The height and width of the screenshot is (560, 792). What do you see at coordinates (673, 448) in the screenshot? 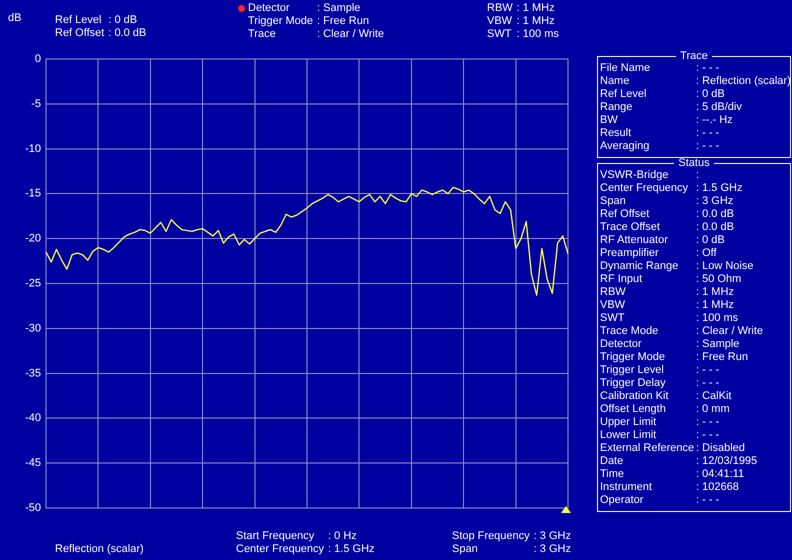
I see `text: External Reference : Disabled` at bounding box center [673, 448].